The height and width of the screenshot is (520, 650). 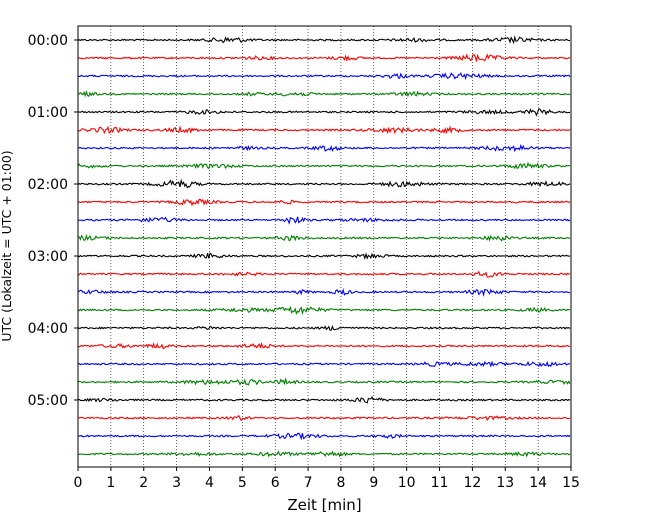 I want to click on x-tick-label: 10, so click(x=407, y=483).